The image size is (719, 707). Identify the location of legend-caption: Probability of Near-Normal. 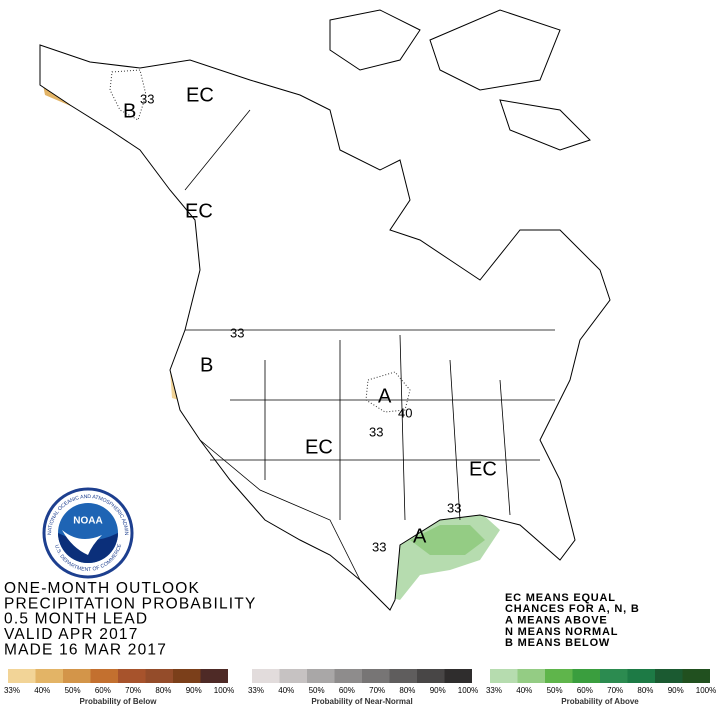
(361, 701).